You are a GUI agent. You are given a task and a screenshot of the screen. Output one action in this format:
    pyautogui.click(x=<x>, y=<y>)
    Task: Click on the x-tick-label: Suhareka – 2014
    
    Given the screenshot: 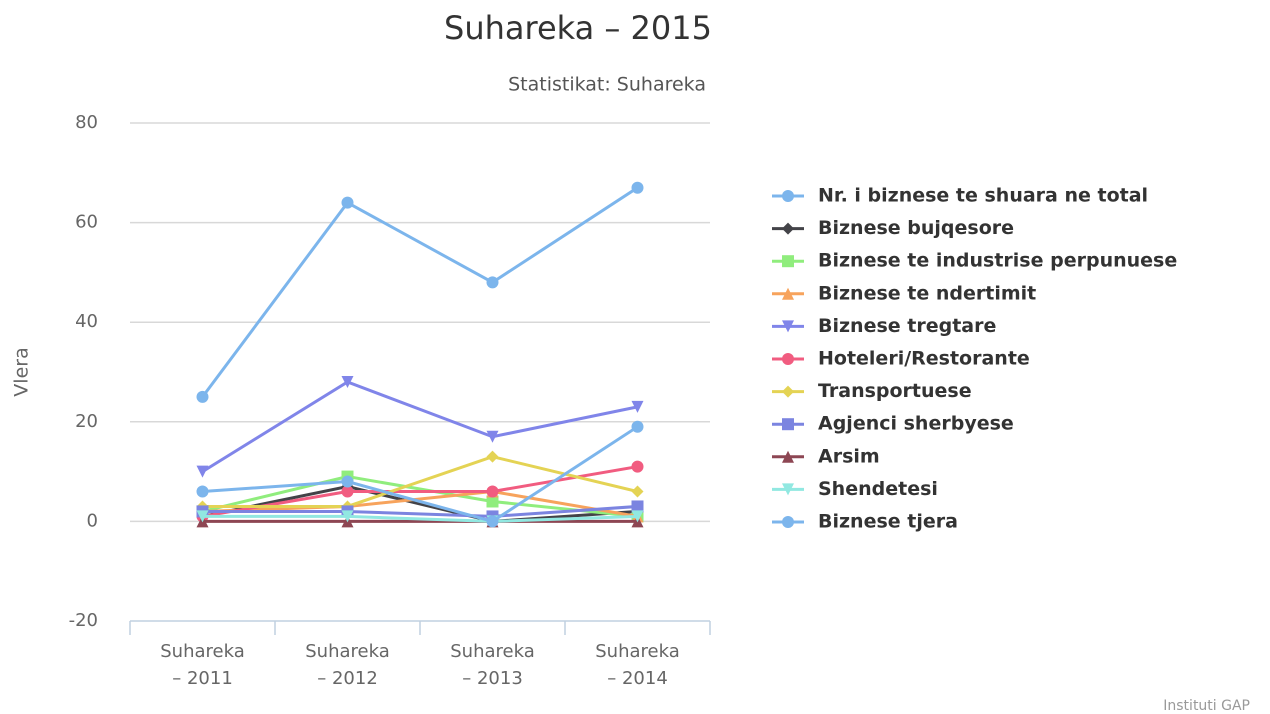 What is the action you would take?
    pyautogui.click(x=637, y=665)
    